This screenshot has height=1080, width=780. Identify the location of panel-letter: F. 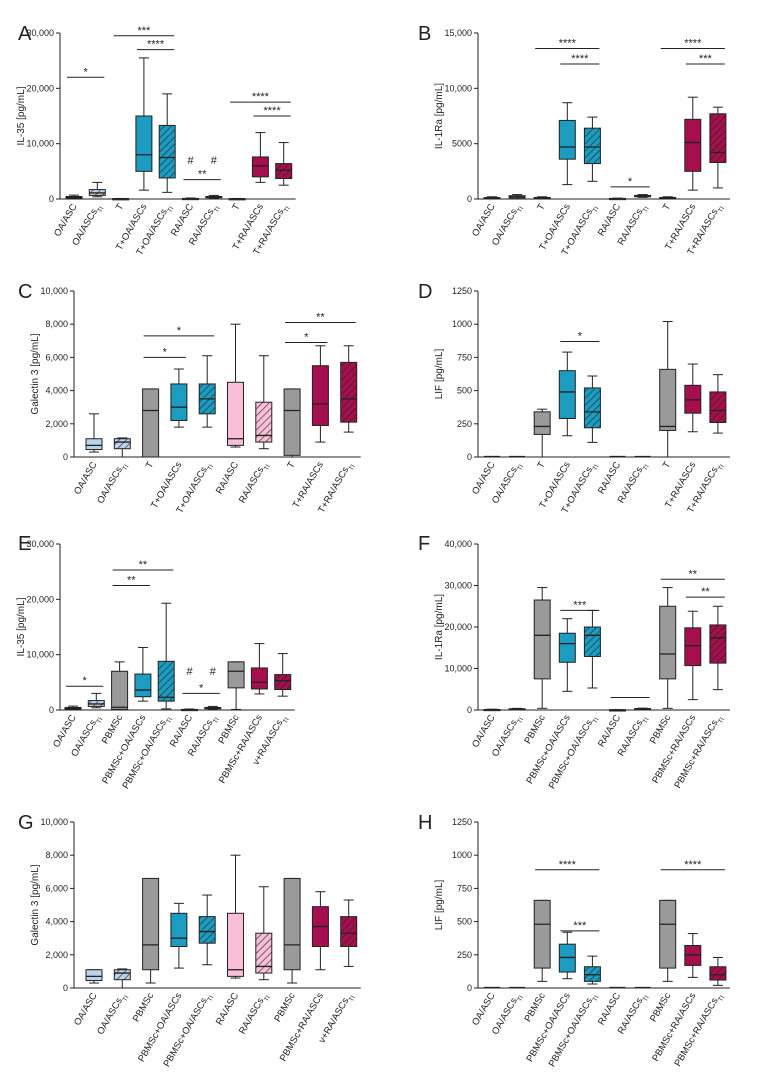
(424, 544).